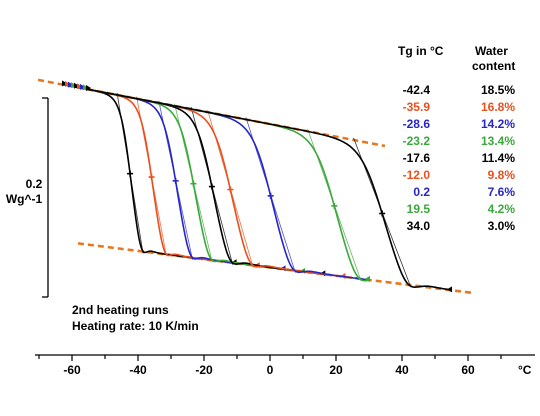 The height and width of the screenshot is (416, 540). I want to click on table-header-tg: Tg in °C, so click(421, 51).